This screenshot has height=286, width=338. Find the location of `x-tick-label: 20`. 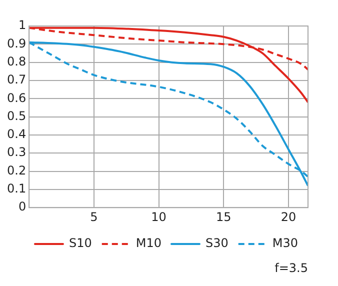

x-tick-label: 20 is located at coordinates (288, 217).